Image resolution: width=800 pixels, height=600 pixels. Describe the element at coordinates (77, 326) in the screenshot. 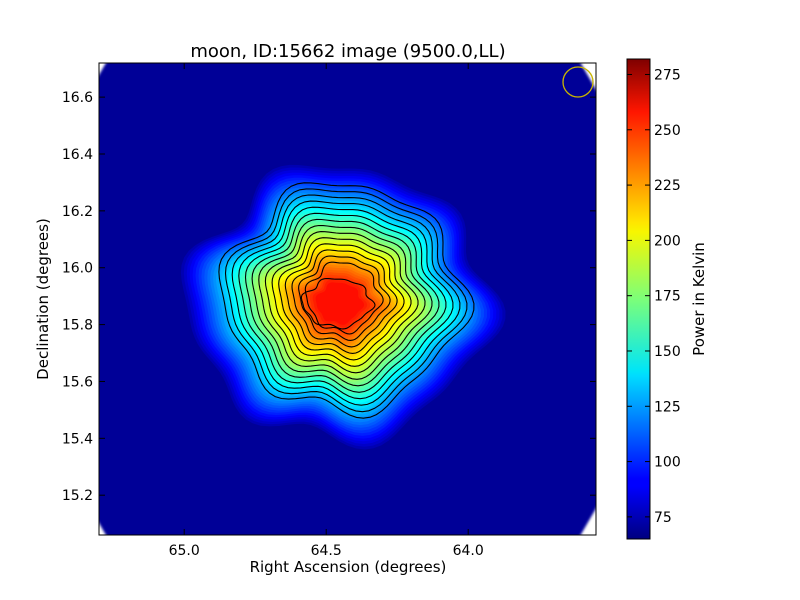

I see `y-tick-label: 15.8` at that location.